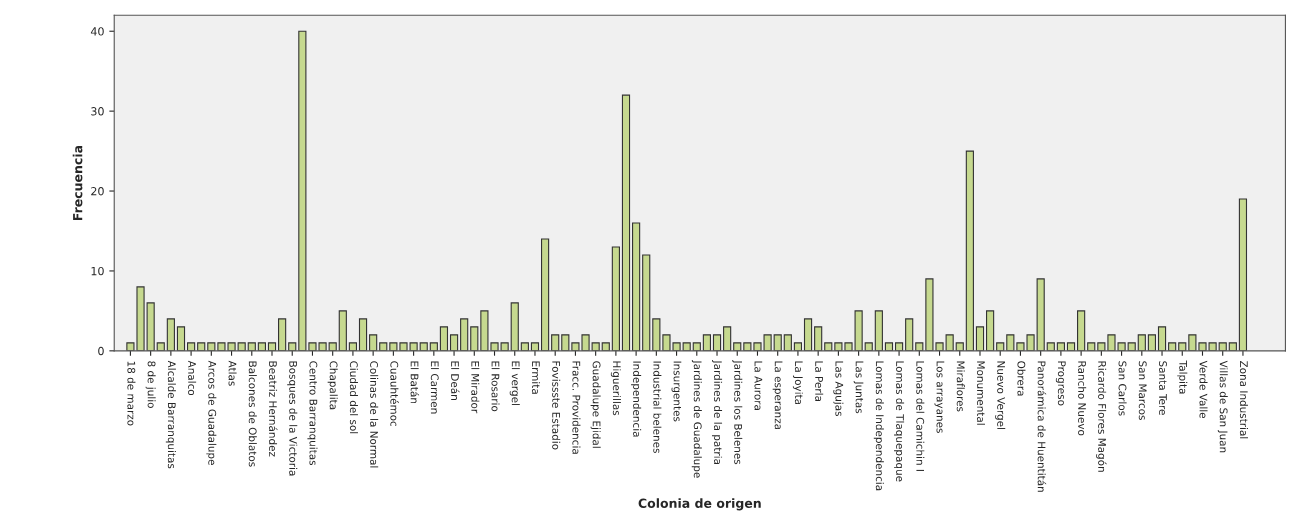  I want to click on x-axis-title: Colonia de origen, so click(699, 504).